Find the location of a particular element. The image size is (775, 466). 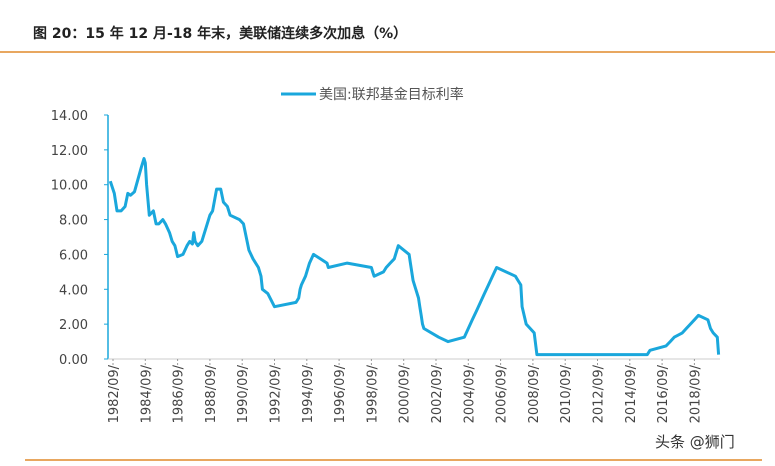

y-tick-label: 4.00 is located at coordinates (73, 290).